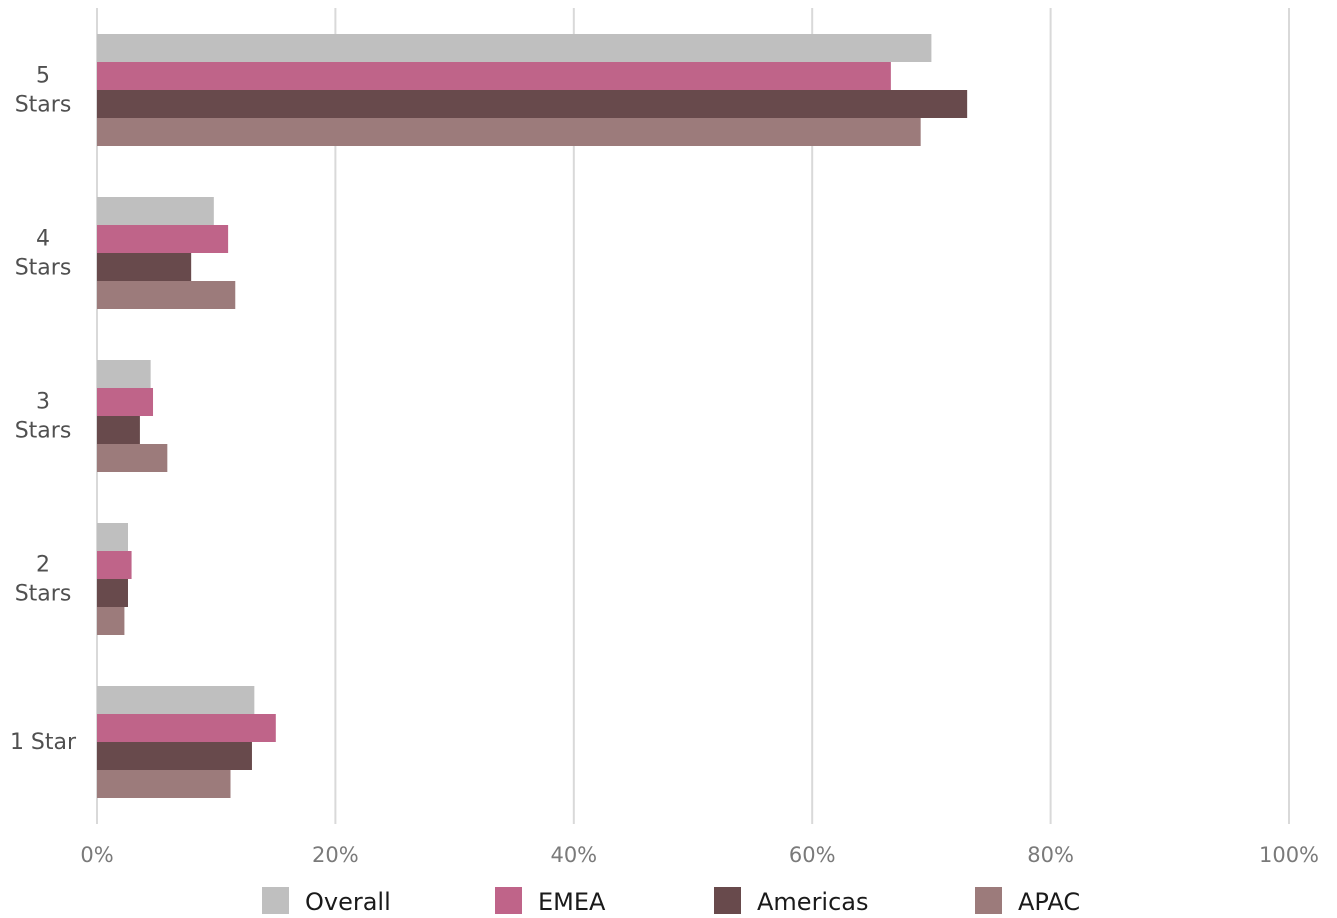 The image size is (1337, 918). Describe the element at coordinates (572, 902) in the screenshot. I see `legend-label-emea: EMEA` at that location.